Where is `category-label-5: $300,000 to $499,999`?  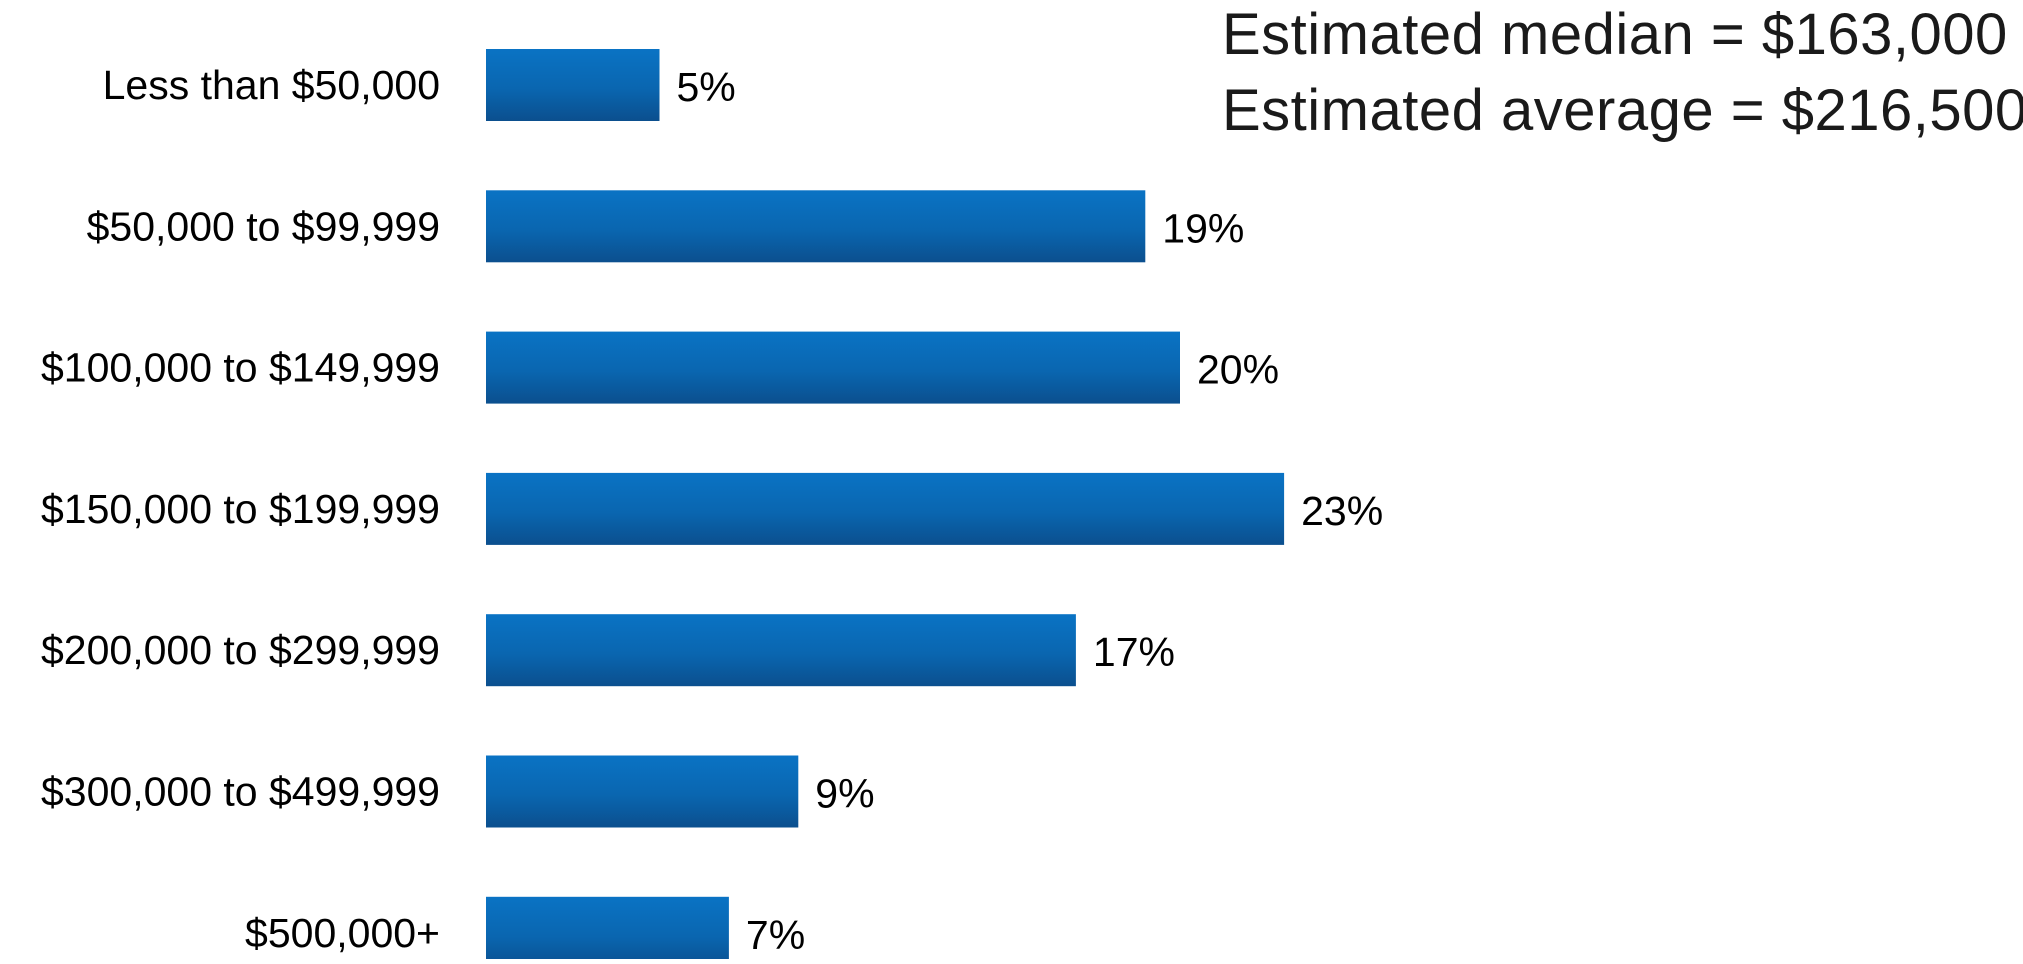
category-label-5: $300,000 to $499,999 is located at coordinates (240, 792).